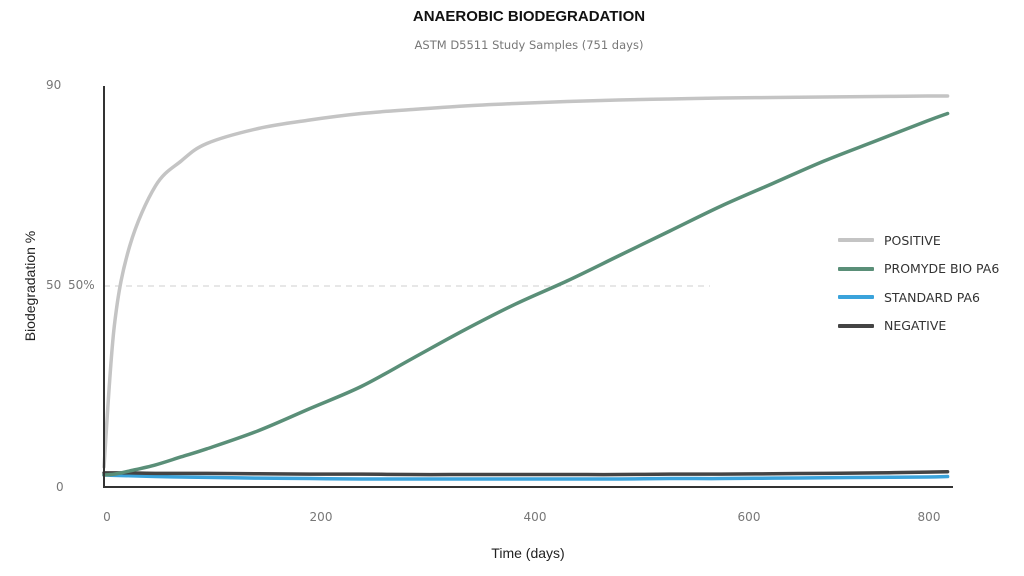 The height and width of the screenshot is (576, 1024). I want to click on x-tick-0: 0, so click(107, 517).